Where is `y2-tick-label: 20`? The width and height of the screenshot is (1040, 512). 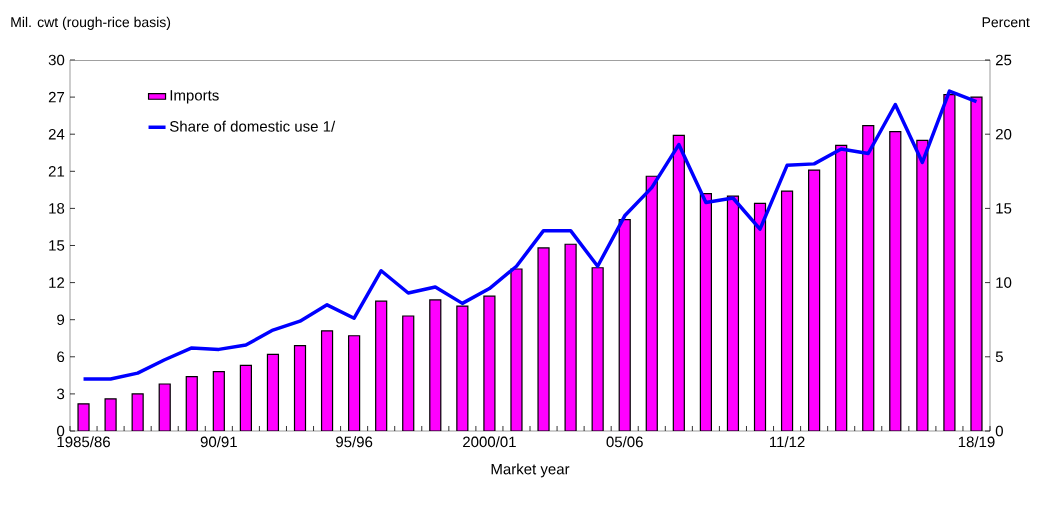
y2-tick-label: 20 is located at coordinates (1003, 134).